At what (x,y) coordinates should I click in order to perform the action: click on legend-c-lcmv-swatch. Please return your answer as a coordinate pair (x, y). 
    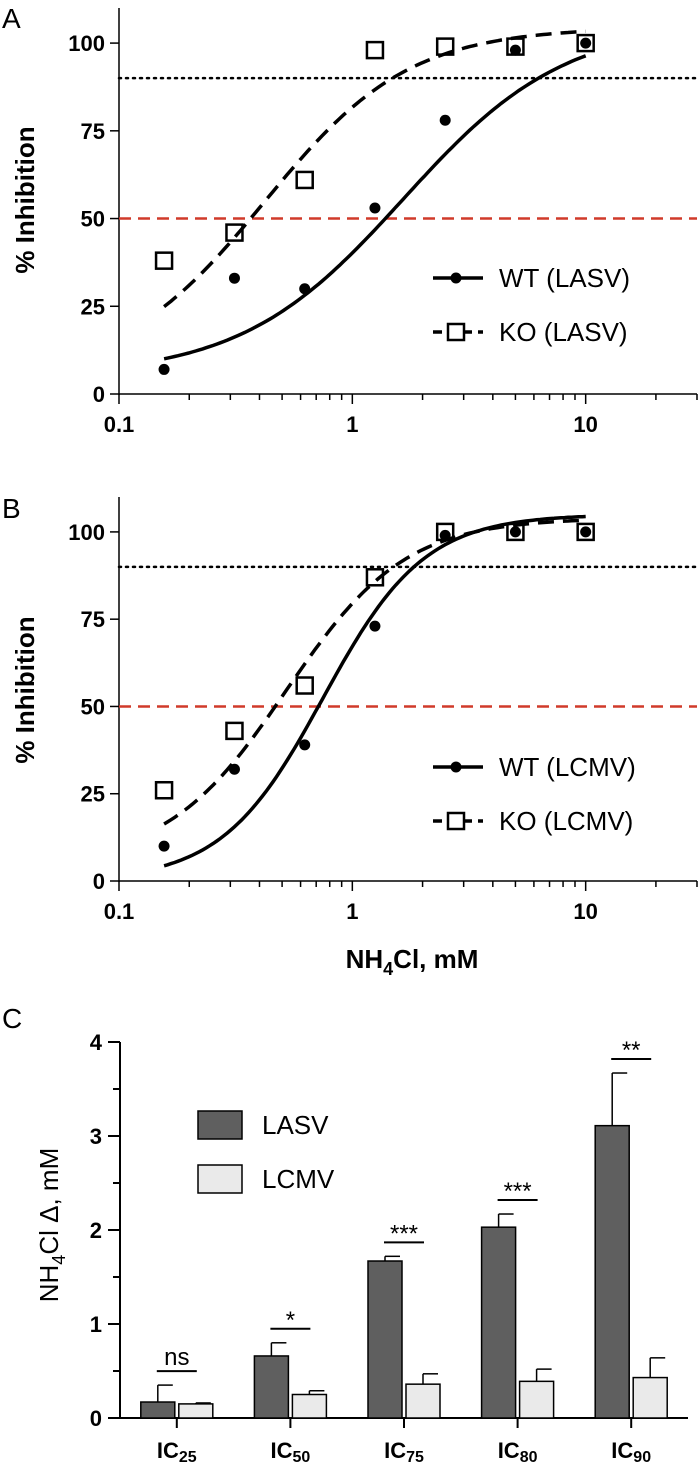
    Looking at the image, I should click on (220, 1179).